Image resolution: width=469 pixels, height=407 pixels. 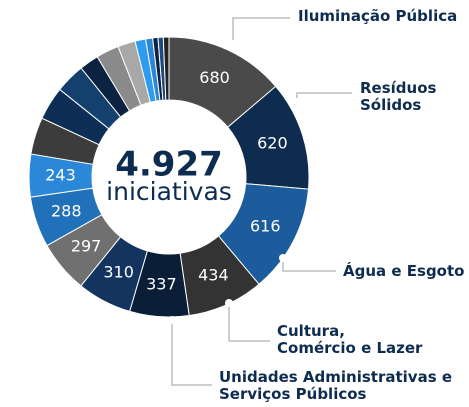 What do you see at coordinates (214, 77) in the screenshot?
I see `value-label: 680` at bounding box center [214, 77].